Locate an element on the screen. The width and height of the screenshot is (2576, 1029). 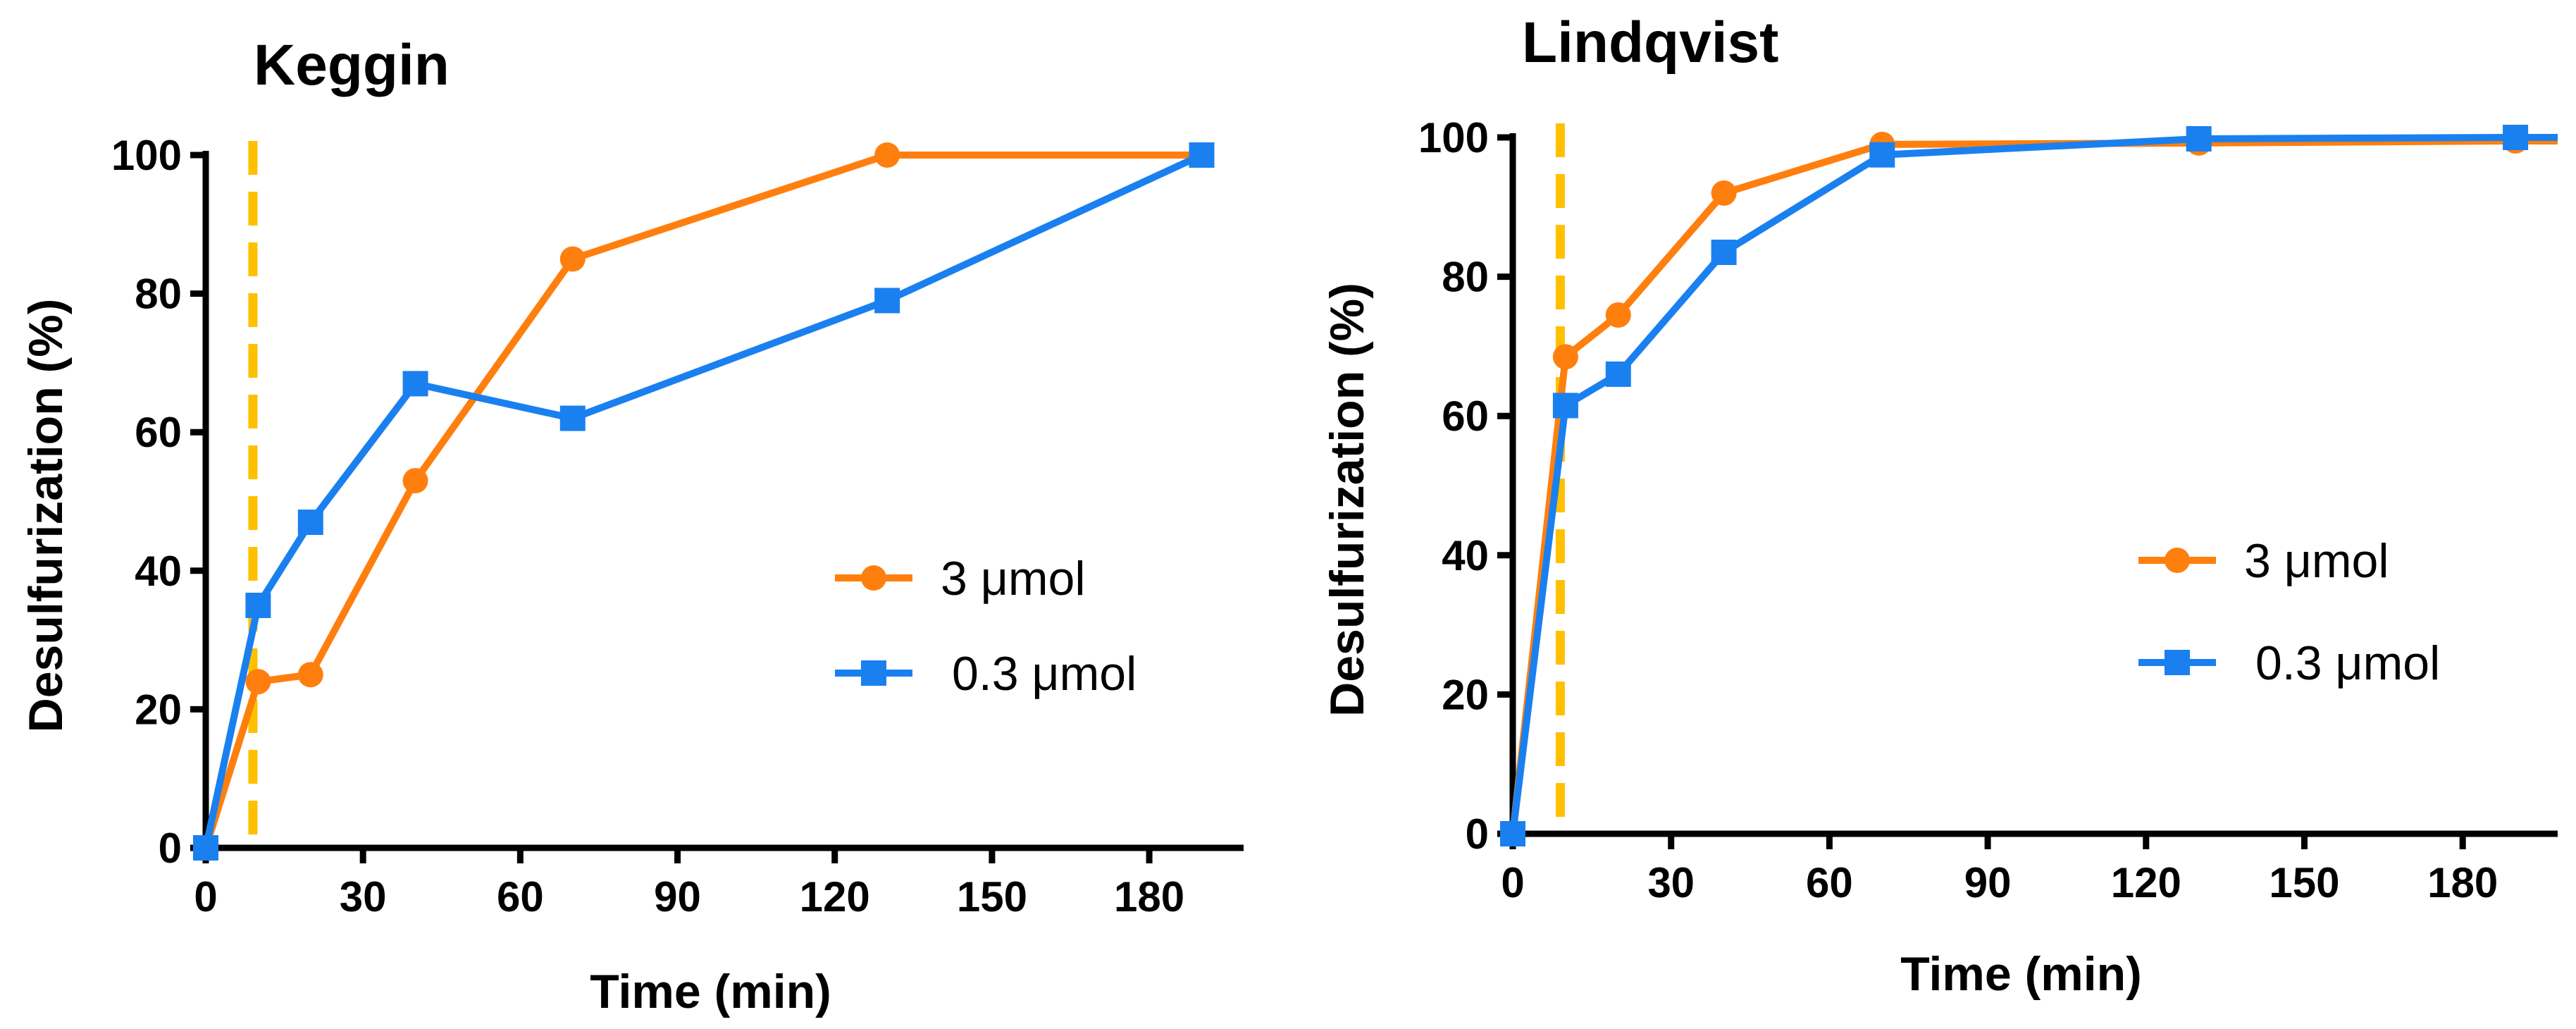
chart-title: Keggin is located at coordinates (352, 65).